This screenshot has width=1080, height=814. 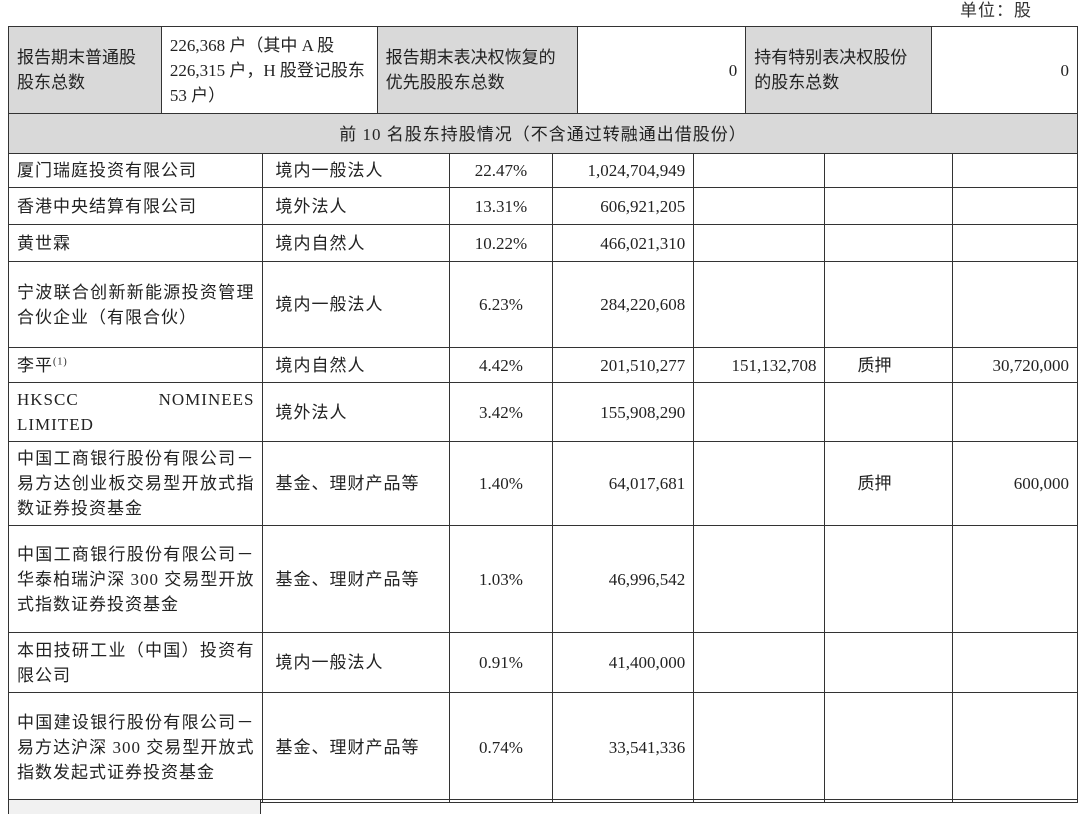 I want to click on holding-percent-text: 1.03%, so click(x=500, y=579).